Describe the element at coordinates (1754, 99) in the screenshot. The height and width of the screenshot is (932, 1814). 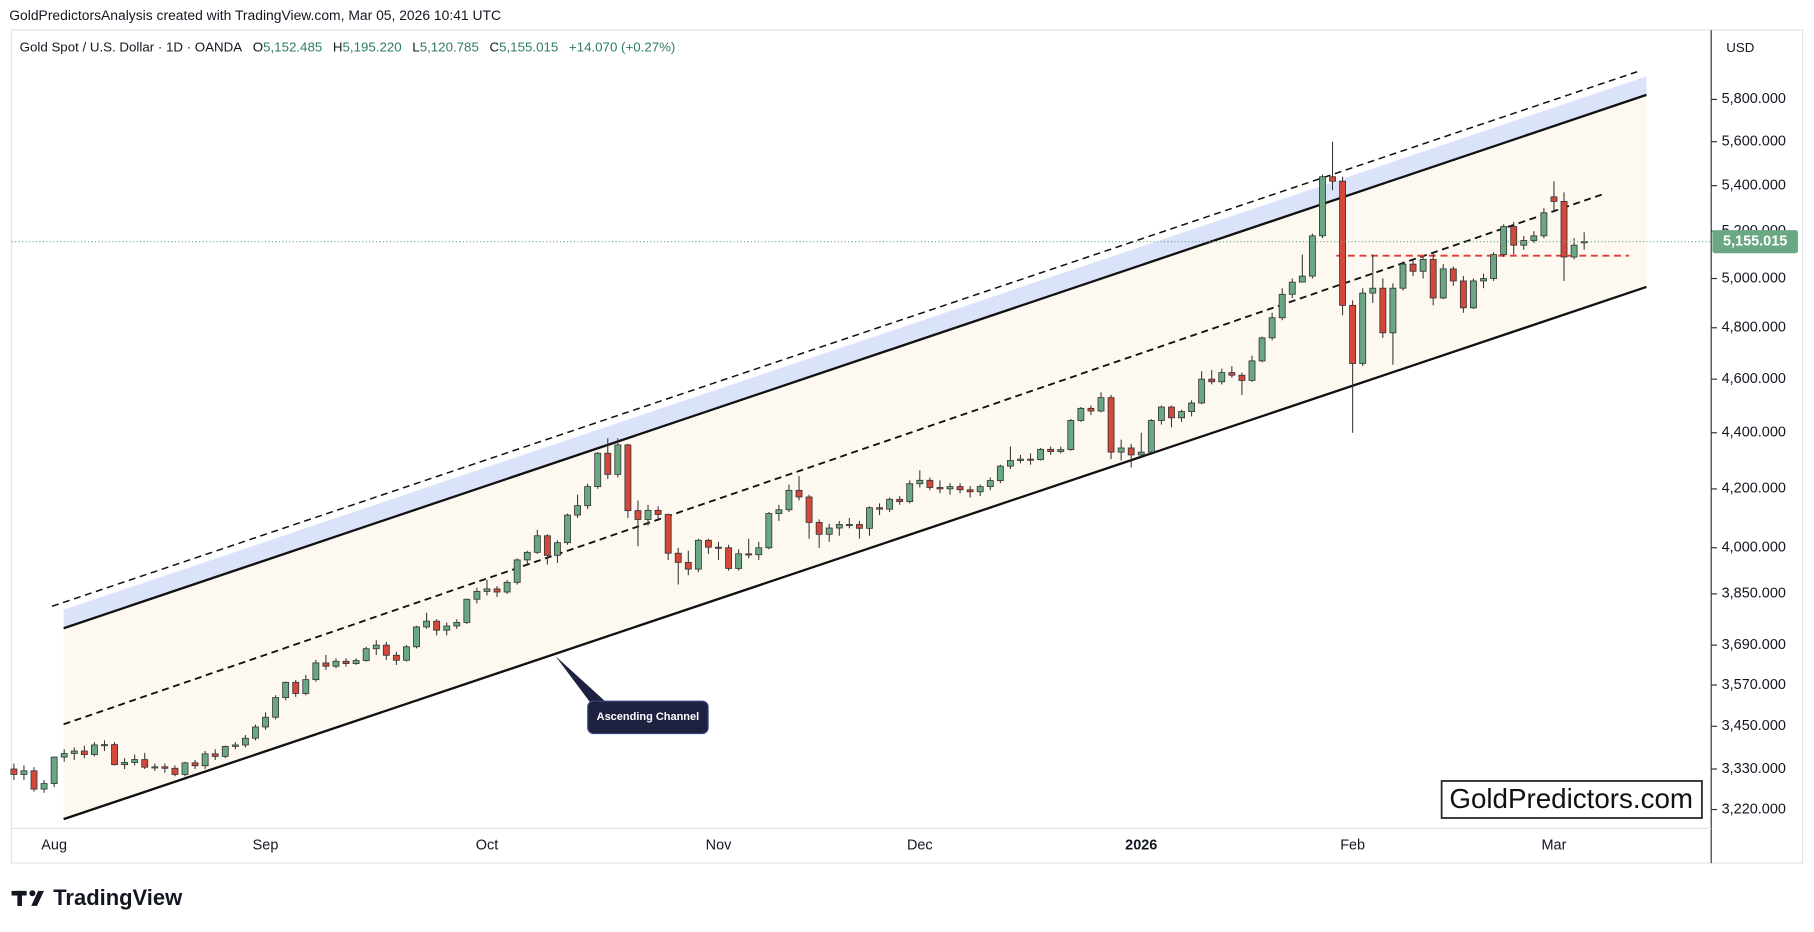
I see `y-tick-label: 5,800.000` at that location.